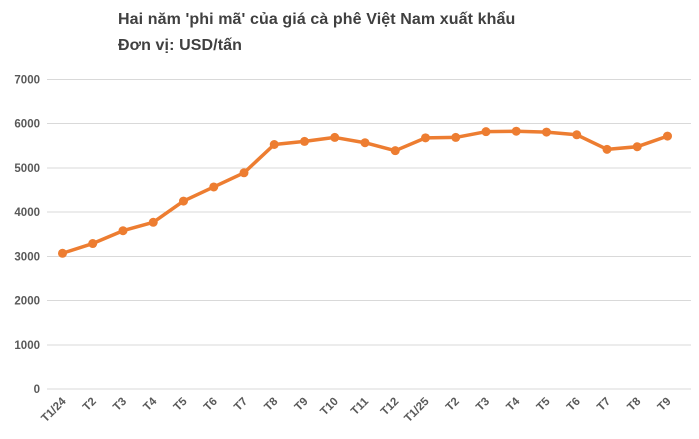 The height and width of the screenshot is (439, 699). I want to click on chart-subtitle: Đơn vị: USD/tấn, so click(180, 45).